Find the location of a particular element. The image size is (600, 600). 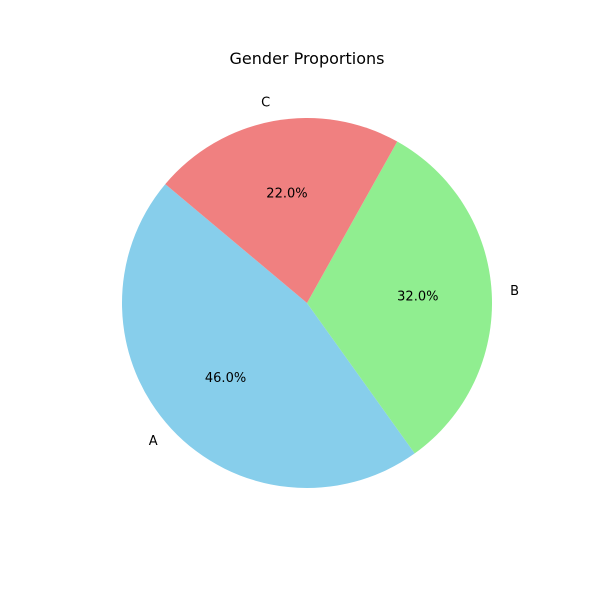

percentage-label-b: 32.0% is located at coordinates (417, 296).